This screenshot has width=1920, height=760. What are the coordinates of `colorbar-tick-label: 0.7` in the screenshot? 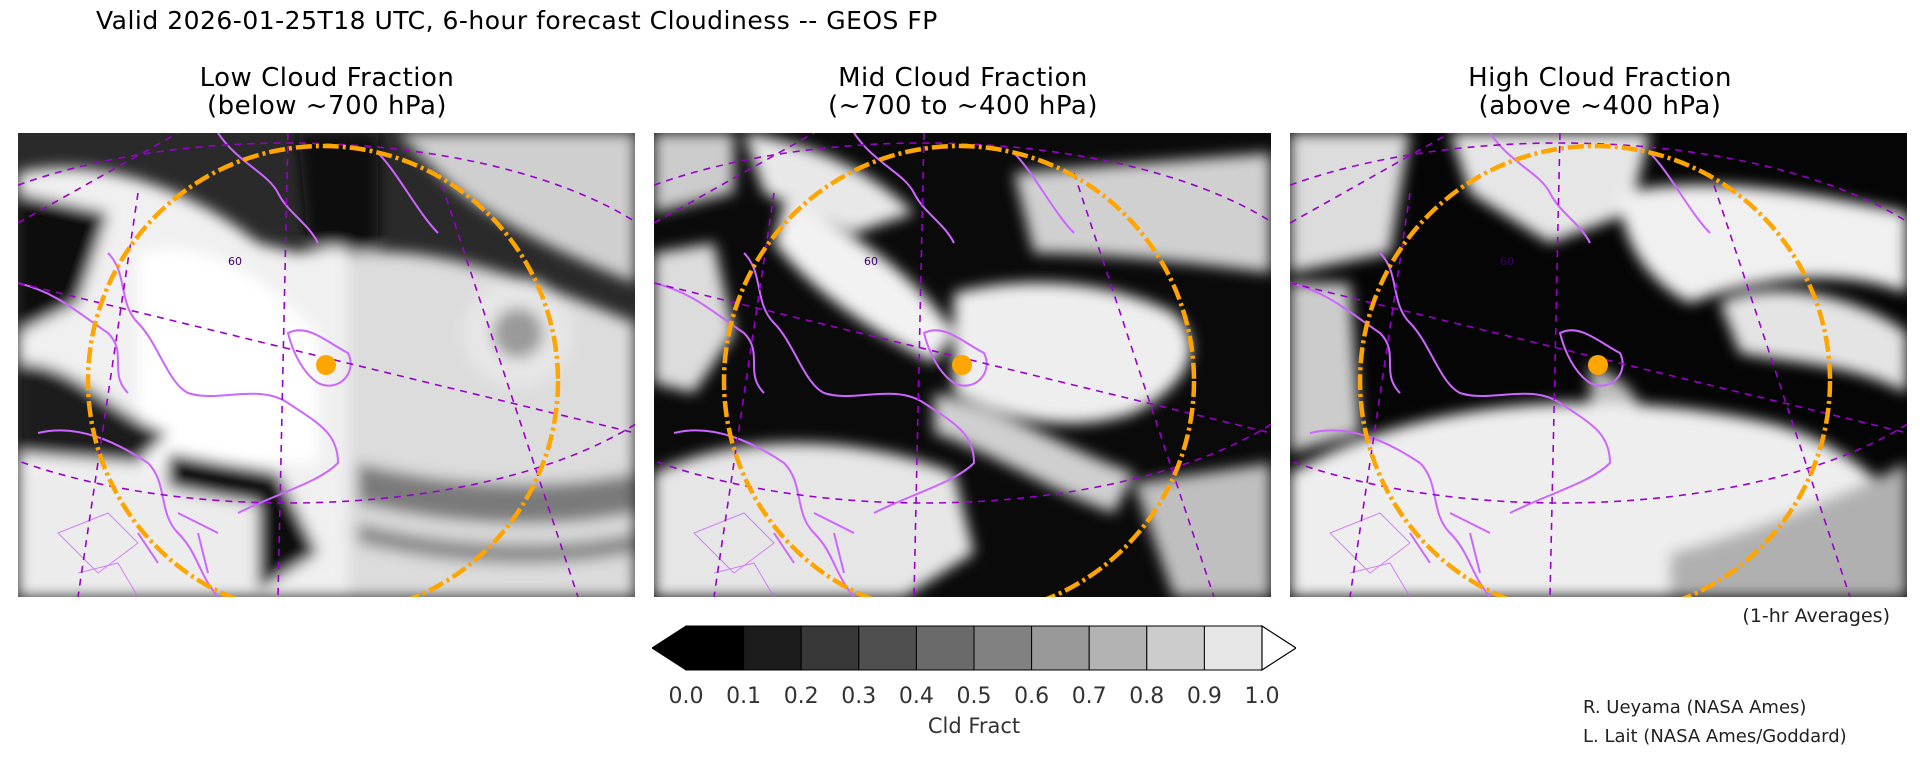 It's located at (1089, 696).